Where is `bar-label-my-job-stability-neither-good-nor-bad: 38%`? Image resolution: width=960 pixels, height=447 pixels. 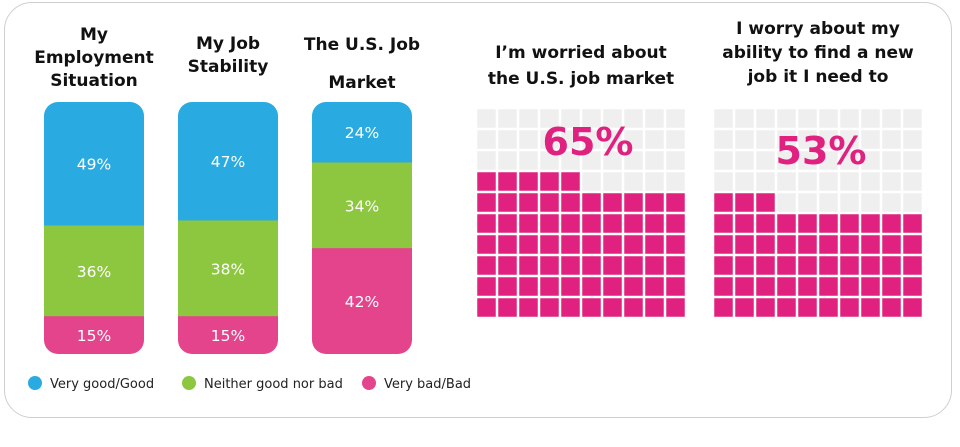
bar-label-my-job-stability-neither-good-nor-bad: 38% is located at coordinates (228, 269).